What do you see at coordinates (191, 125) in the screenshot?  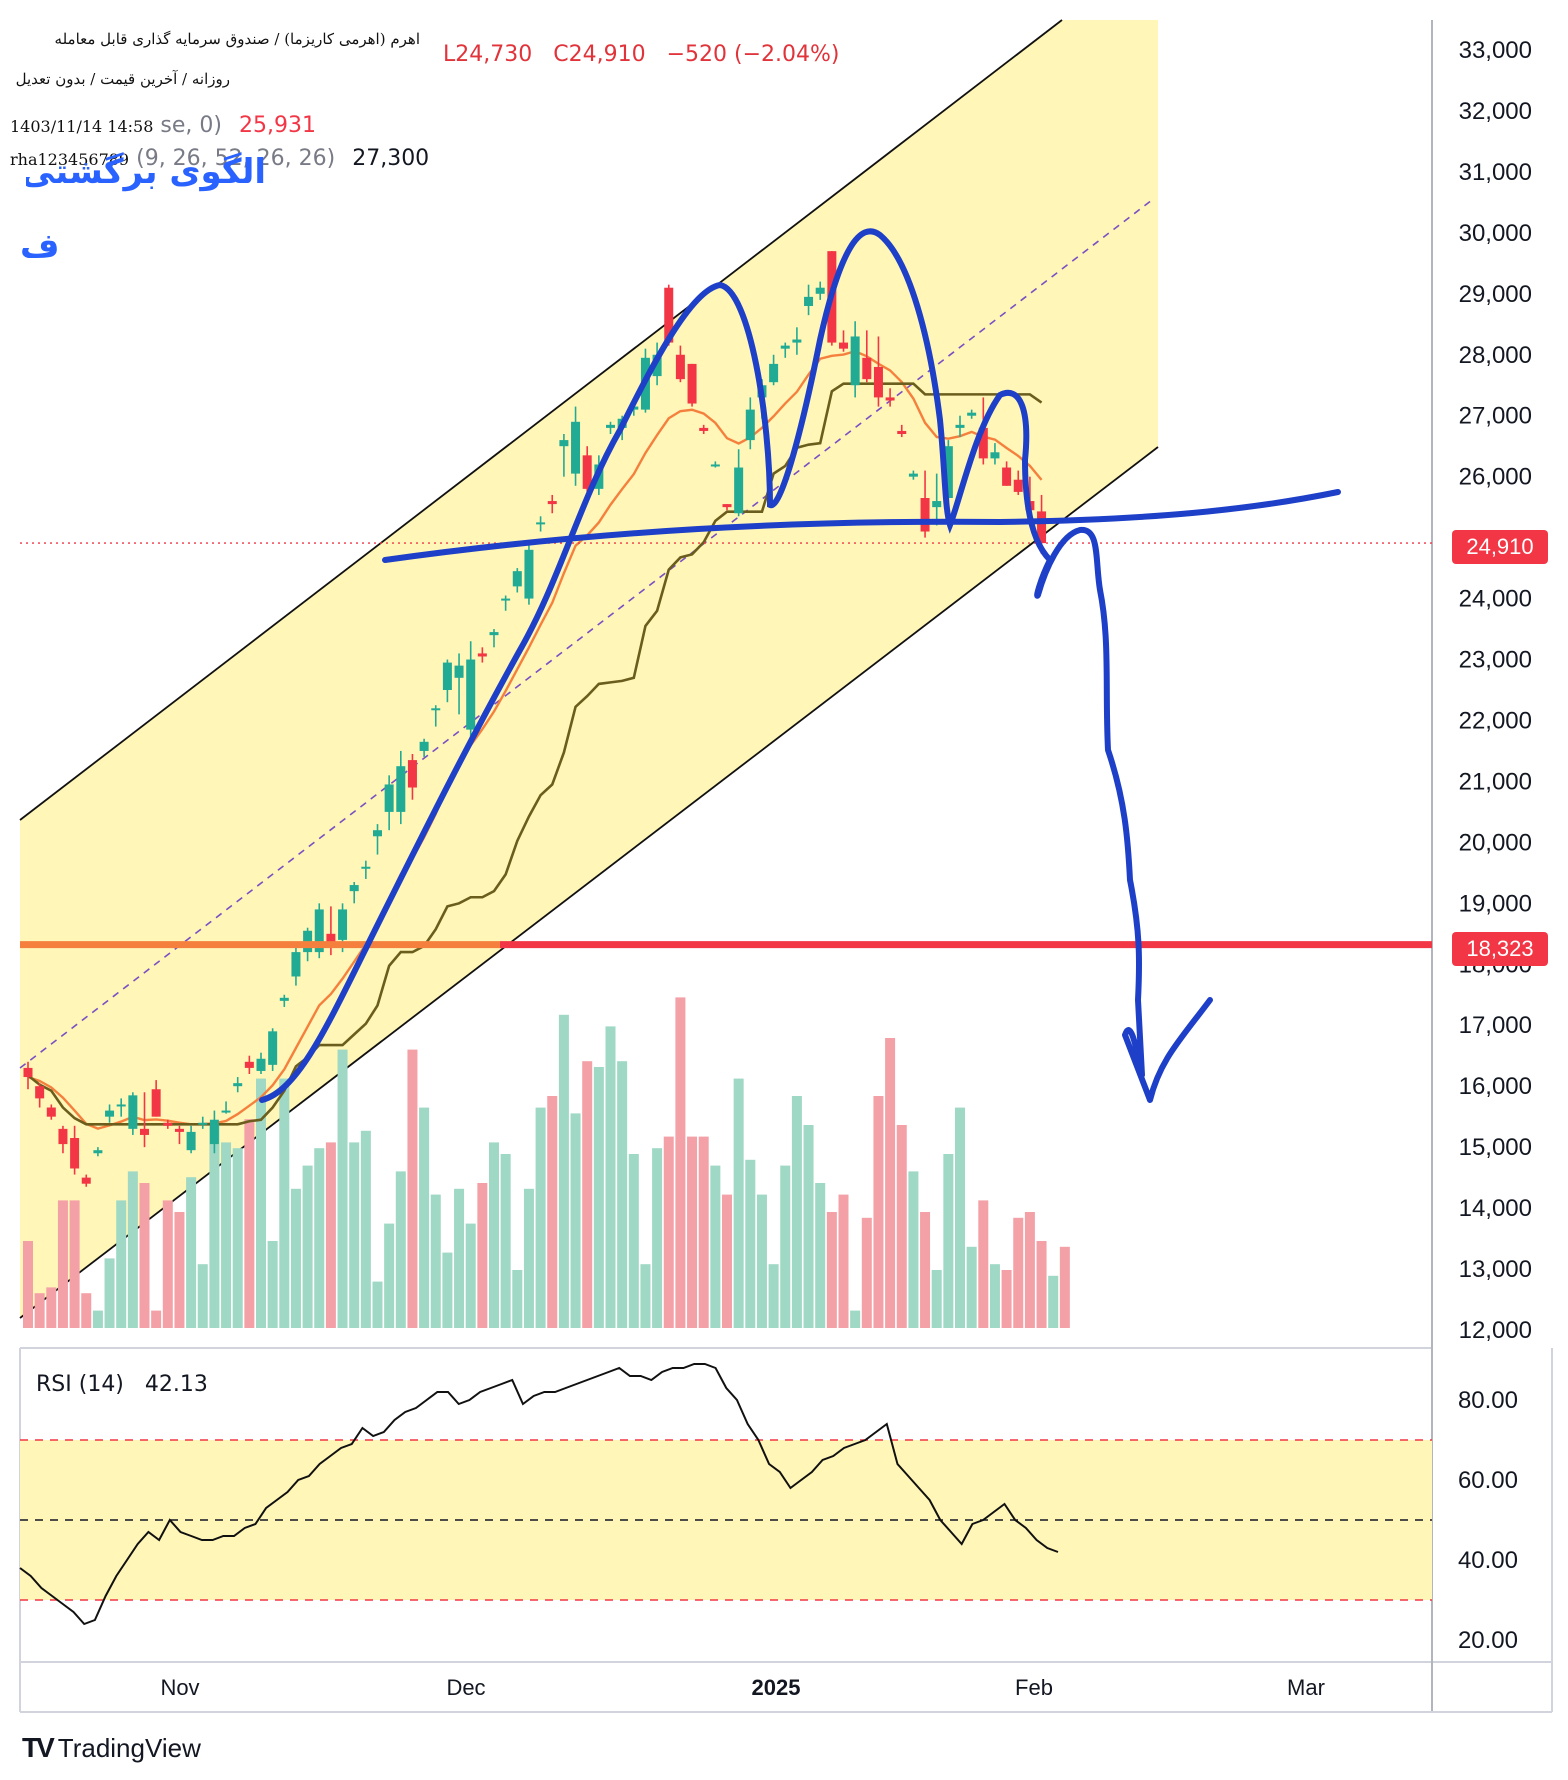 I see `ma-fragment: se, 0)` at bounding box center [191, 125].